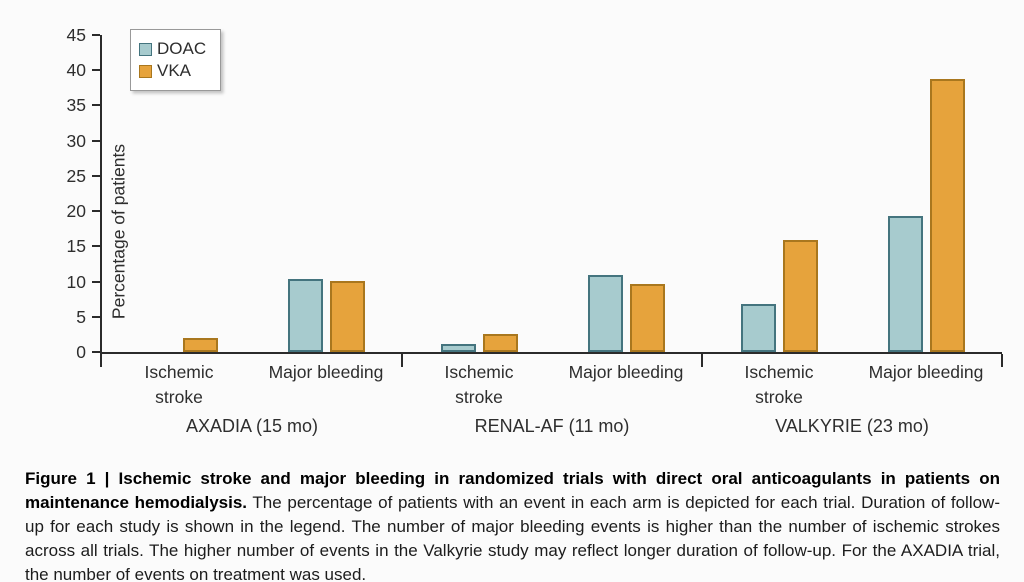 This screenshot has height=582, width=1024. What do you see at coordinates (252, 426) in the screenshot?
I see `trial-group-label: AXADIA (15 mo)` at bounding box center [252, 426].